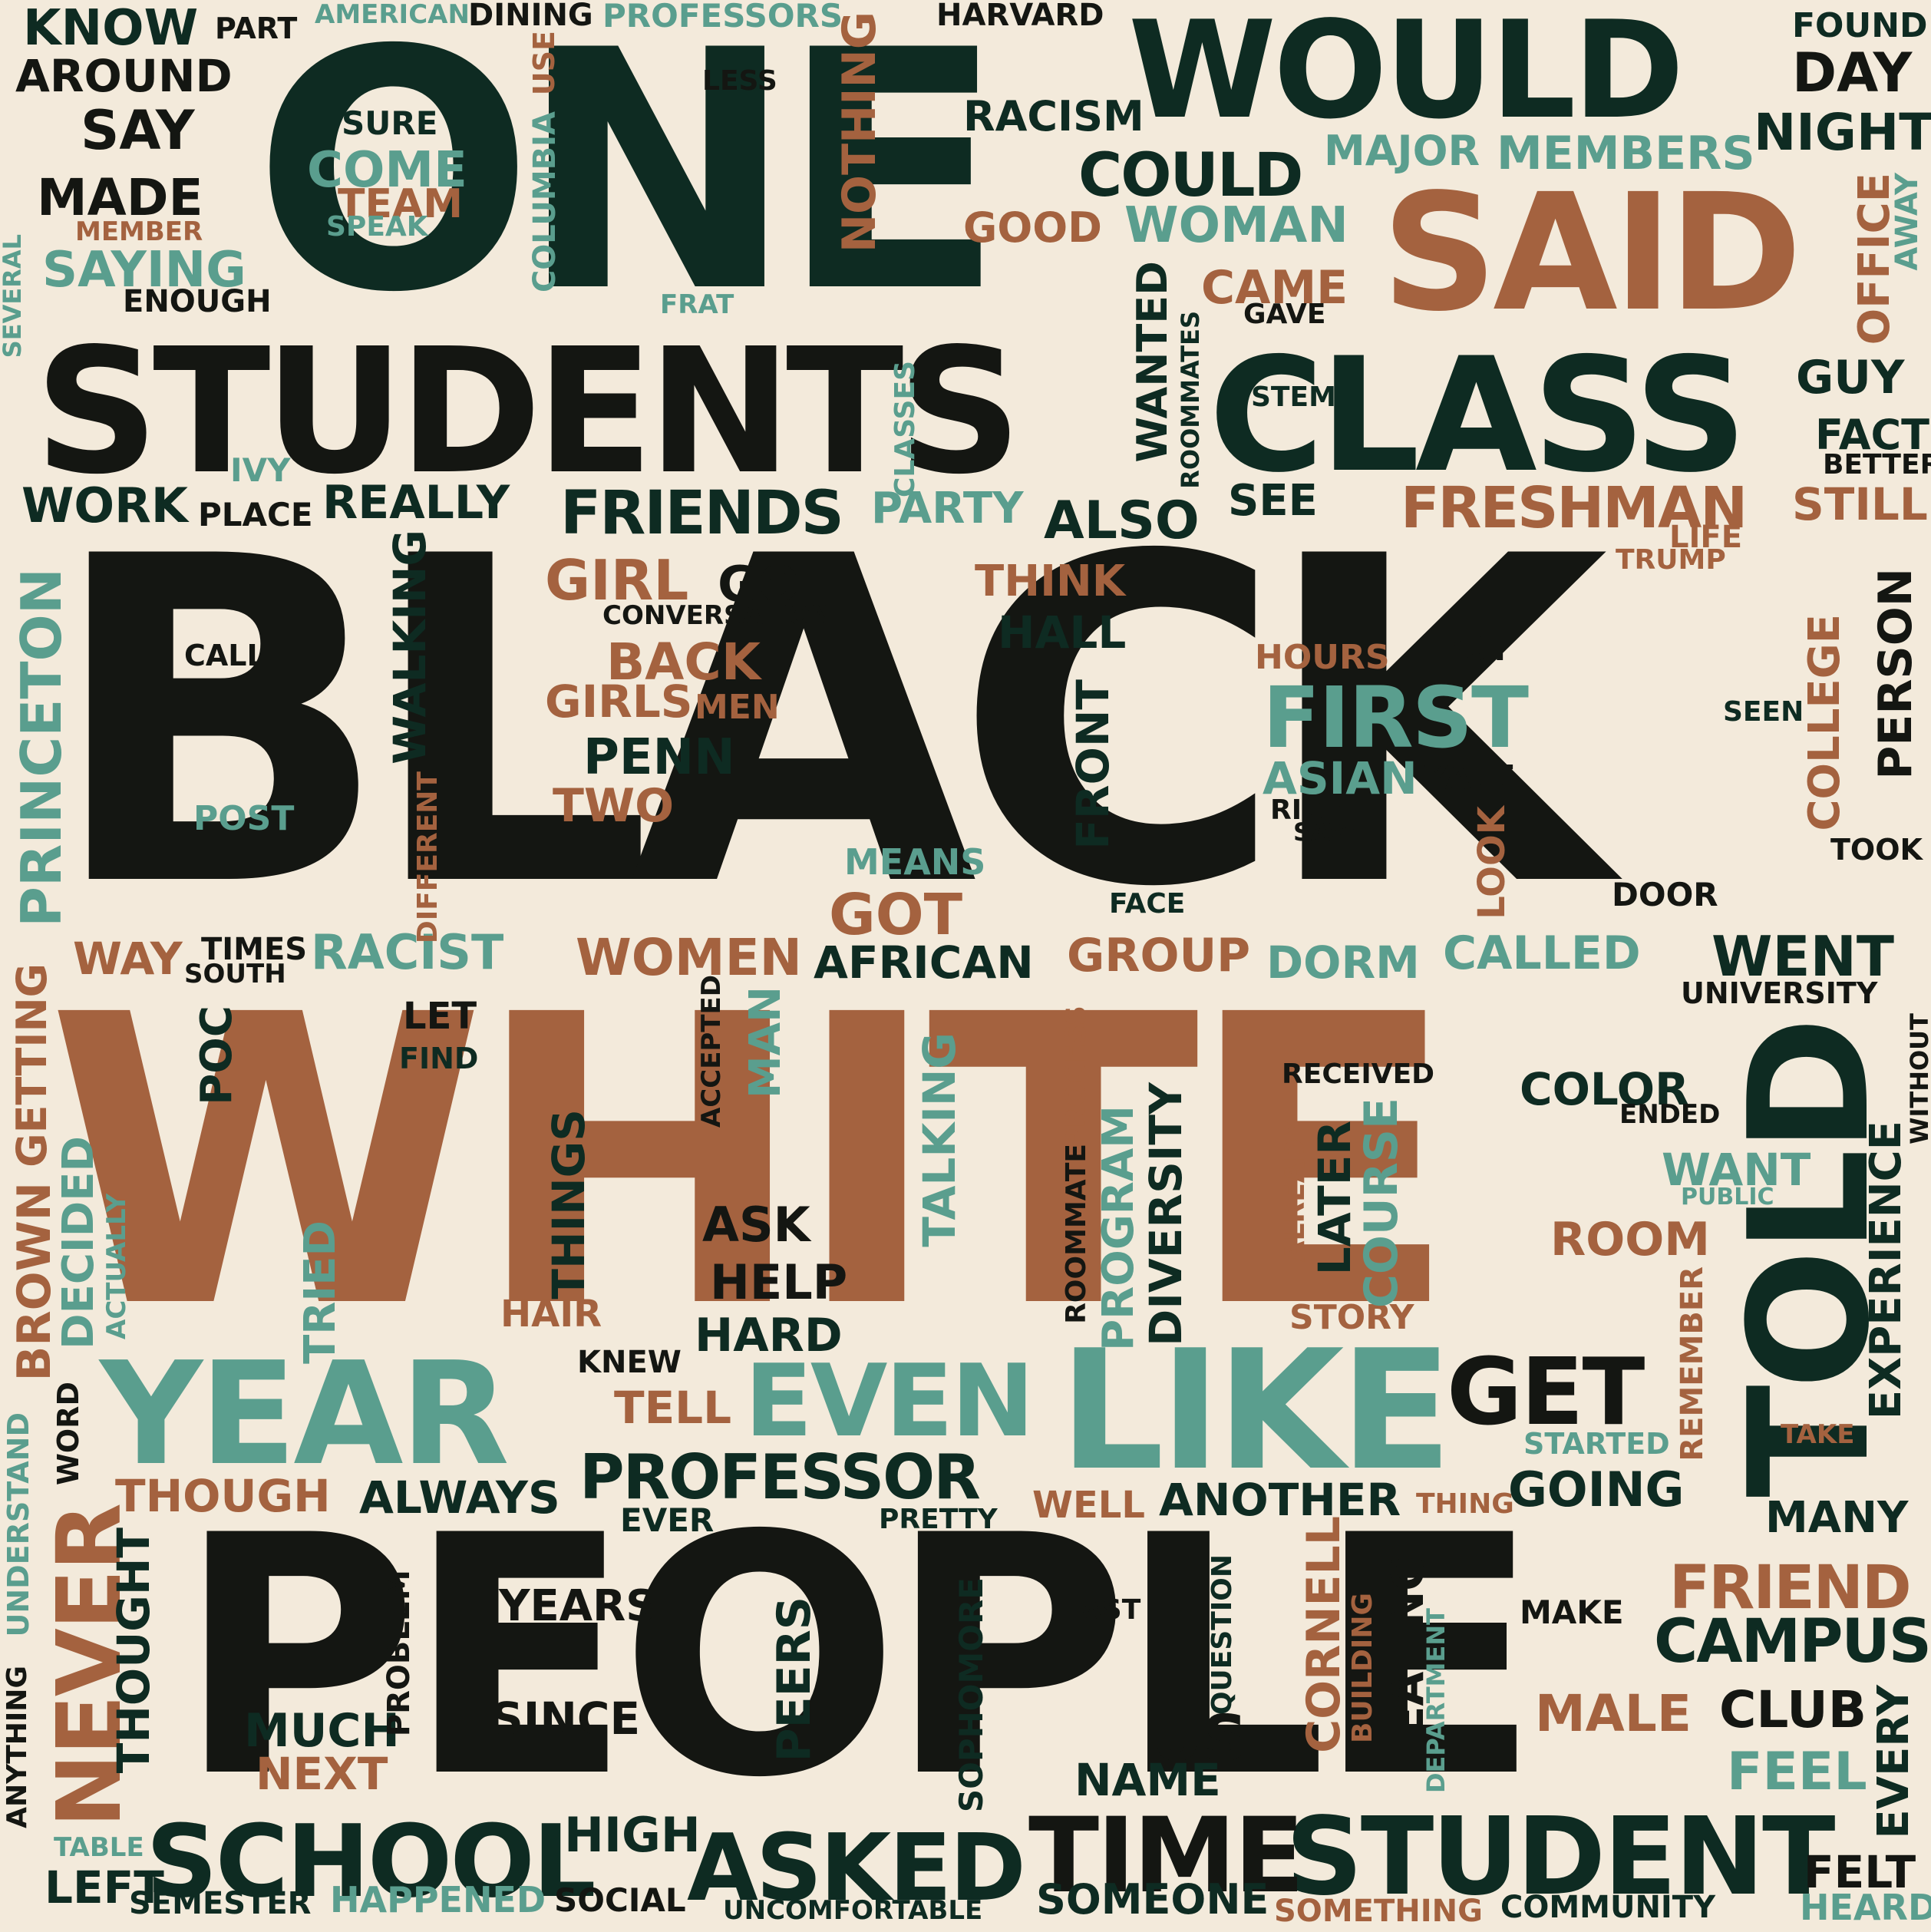 The width and height of the screenshot is (1931, 1932). I want to click on word-already: ALREADY, so click(1295, 1192).